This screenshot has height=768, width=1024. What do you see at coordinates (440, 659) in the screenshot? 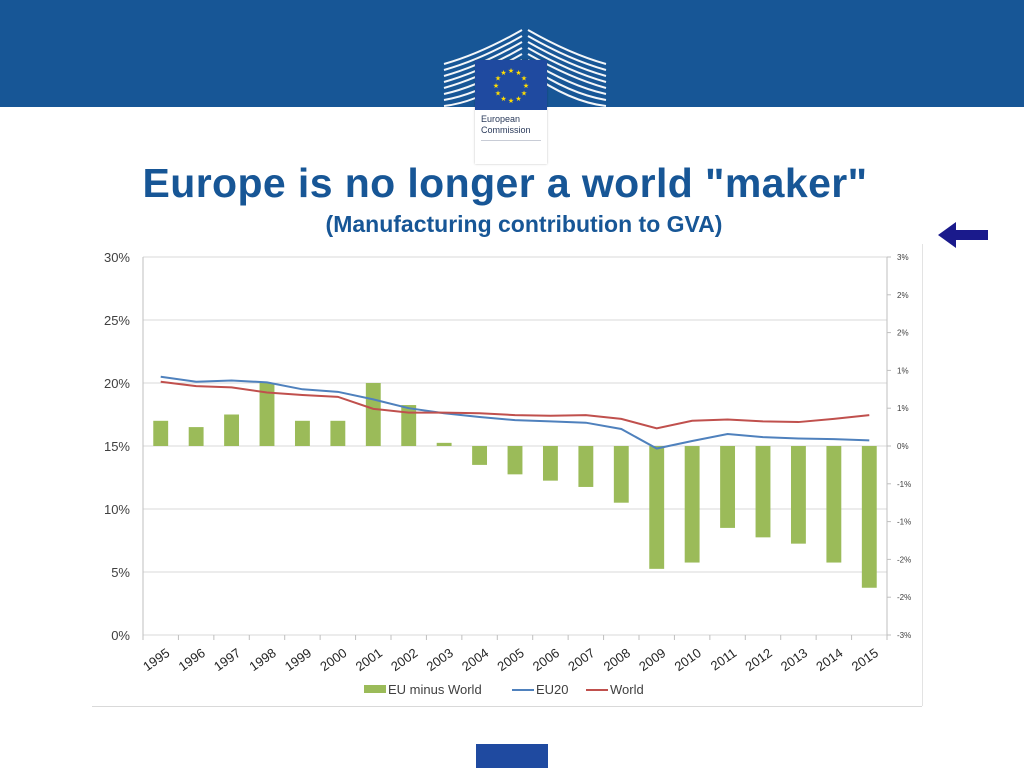
I see `x-axis-tick-label: 2003` at bounding box center [440, 659].